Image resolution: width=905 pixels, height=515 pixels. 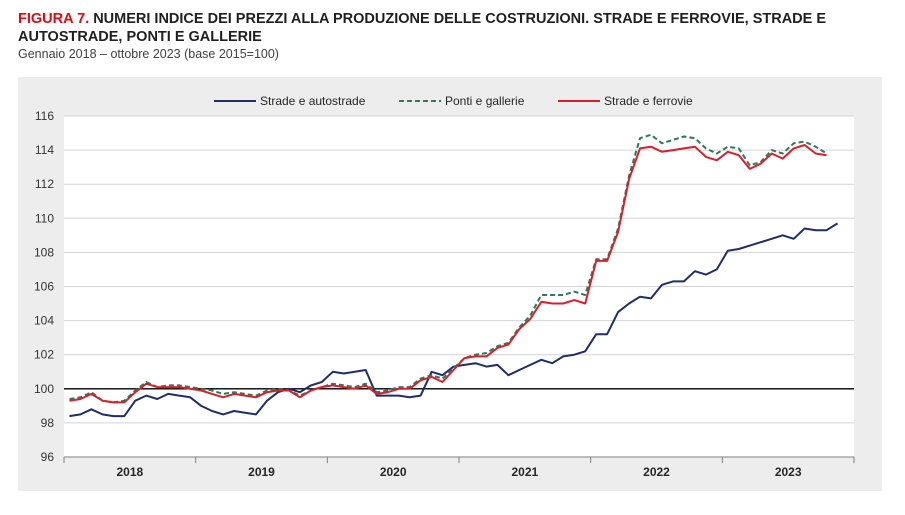 What do you see at coordinates (393, 472) in the screenshot?
I see `x-tick-label: 2020` at bounding box center [393, 472].